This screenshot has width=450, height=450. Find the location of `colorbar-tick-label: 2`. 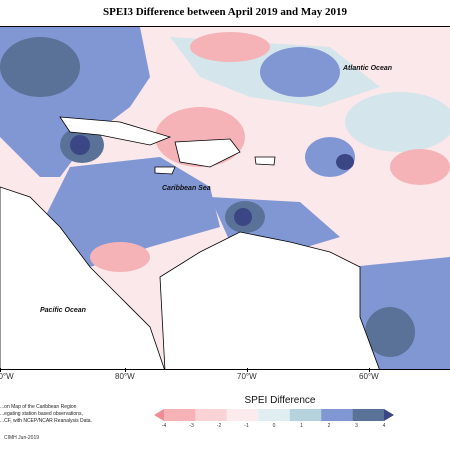

colorbar-tick-label: 2 is located at coordinates (329, 426).